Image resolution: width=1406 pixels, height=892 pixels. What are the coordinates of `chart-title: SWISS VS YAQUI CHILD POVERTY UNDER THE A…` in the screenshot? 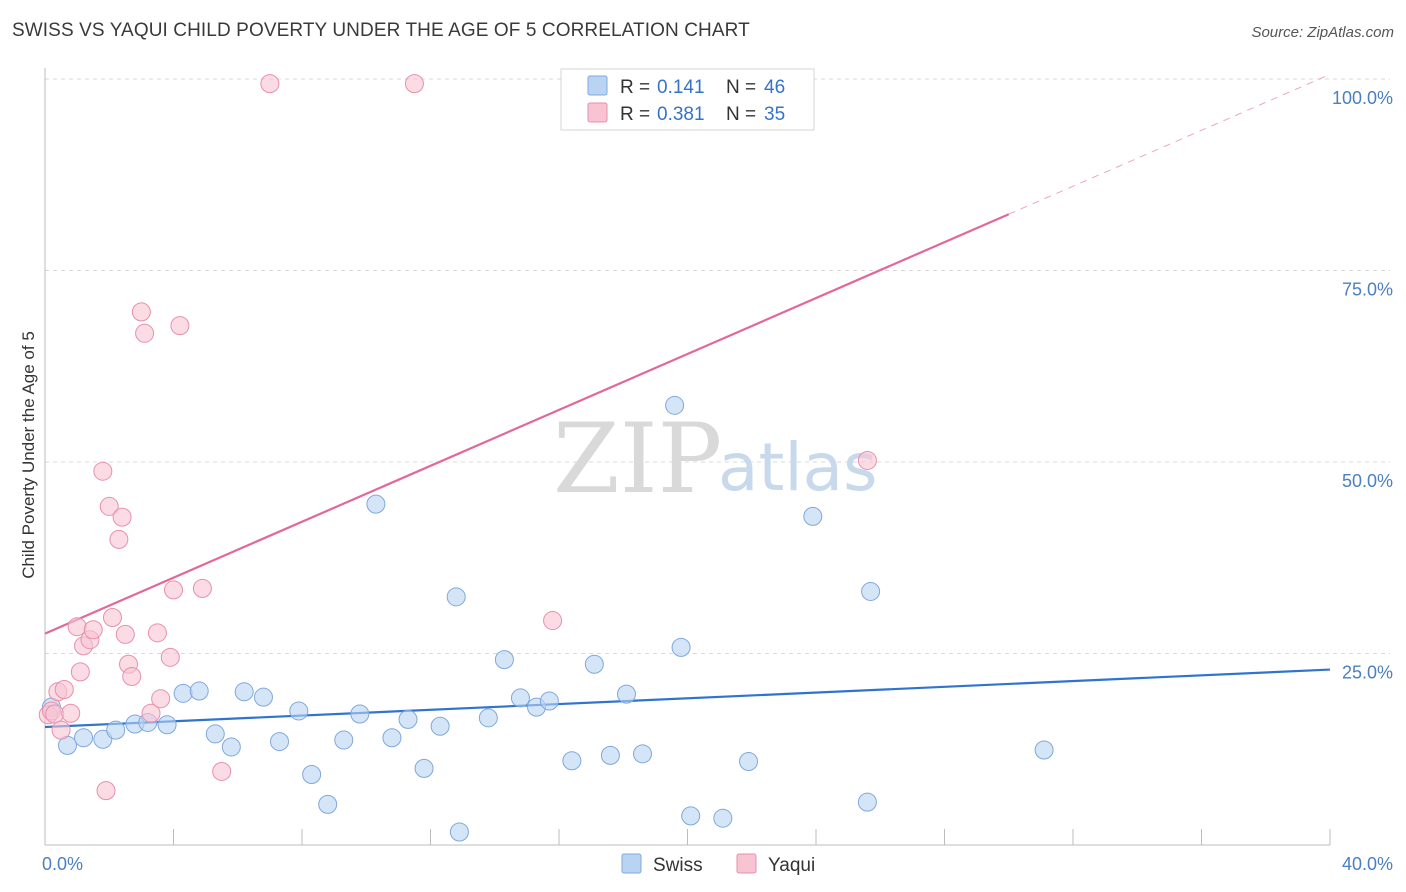 It's located at (381, 30).